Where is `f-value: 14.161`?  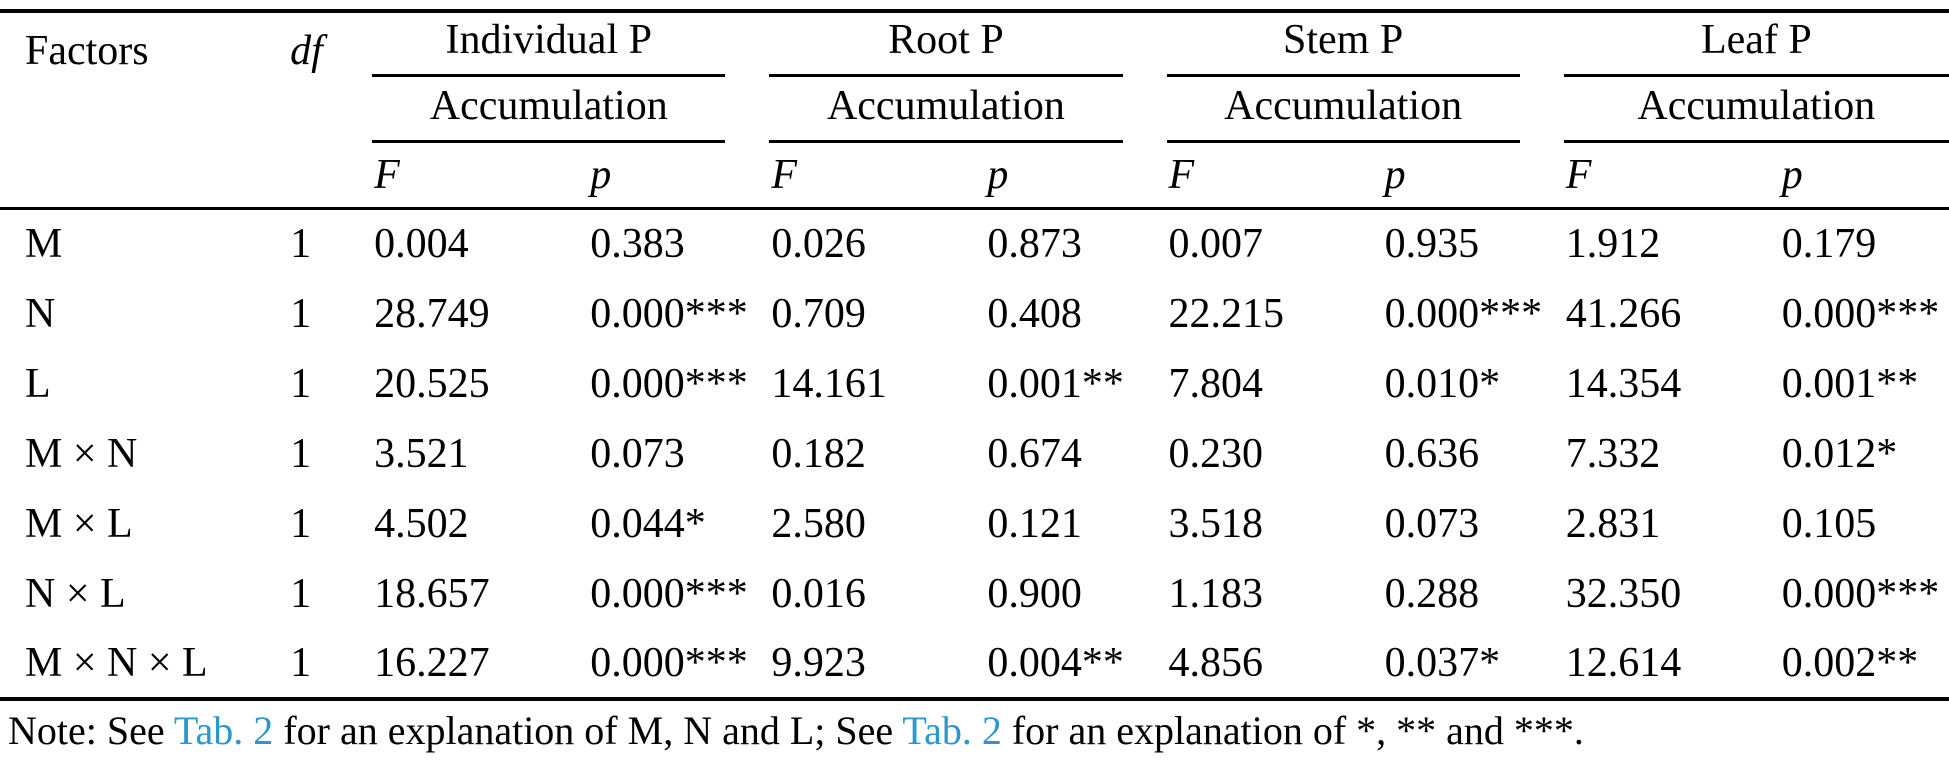
f-value: 14.161 is located at coordinates (829, 383).